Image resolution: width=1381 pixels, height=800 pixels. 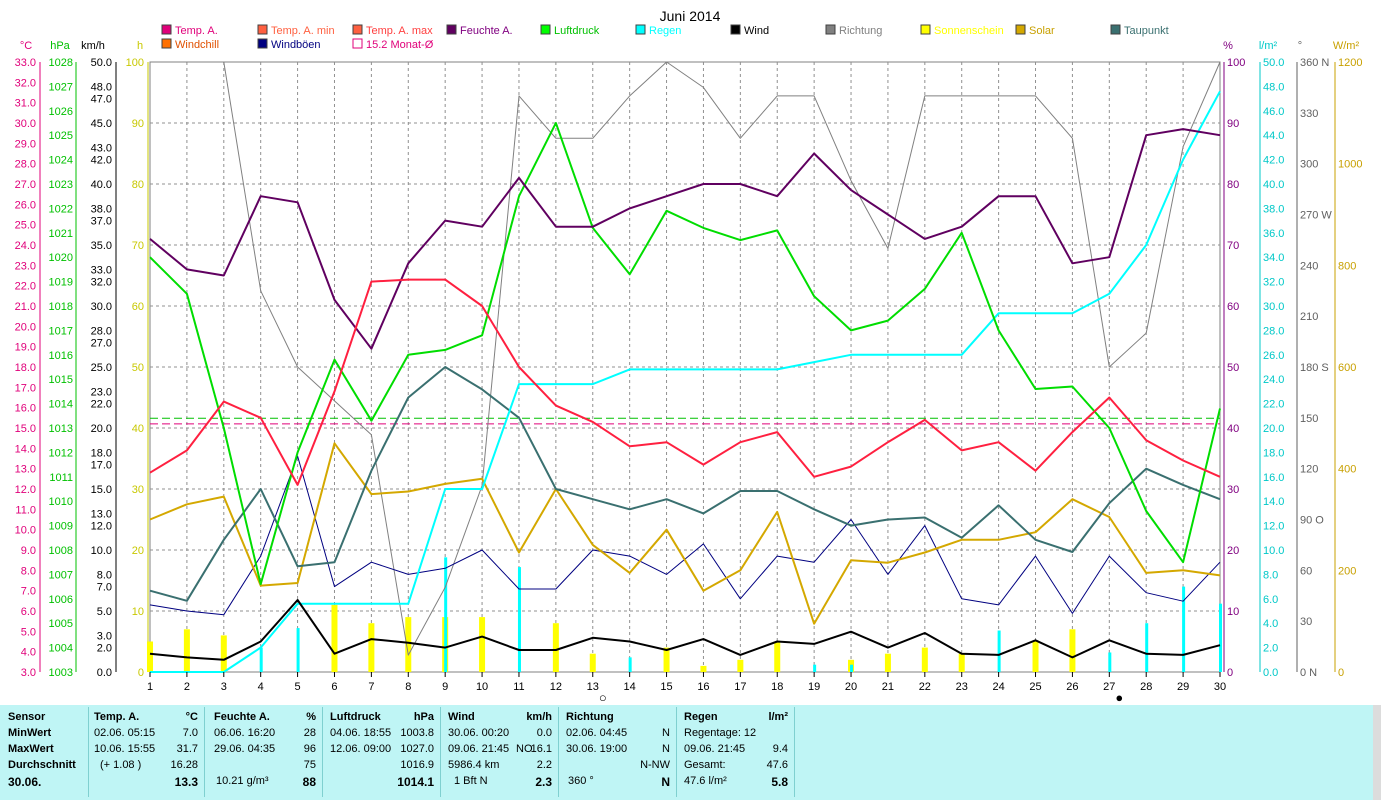 I want to click on rain-axis-tick: 16.0, so click(x=1273, y=478).